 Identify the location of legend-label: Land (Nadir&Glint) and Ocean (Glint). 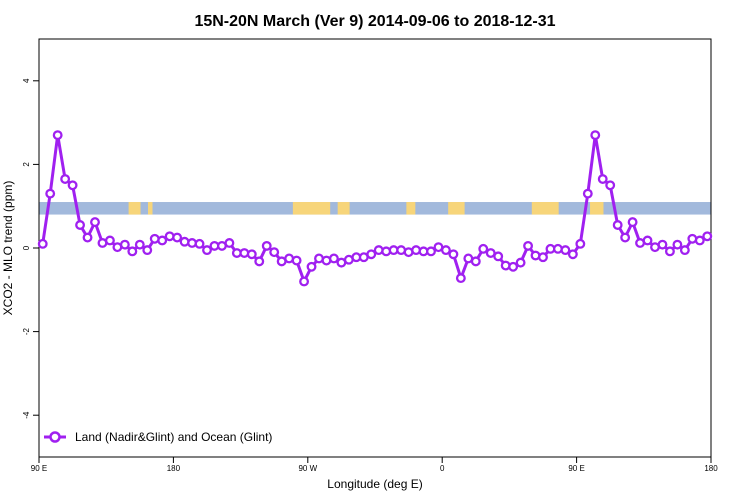
(173, 437).